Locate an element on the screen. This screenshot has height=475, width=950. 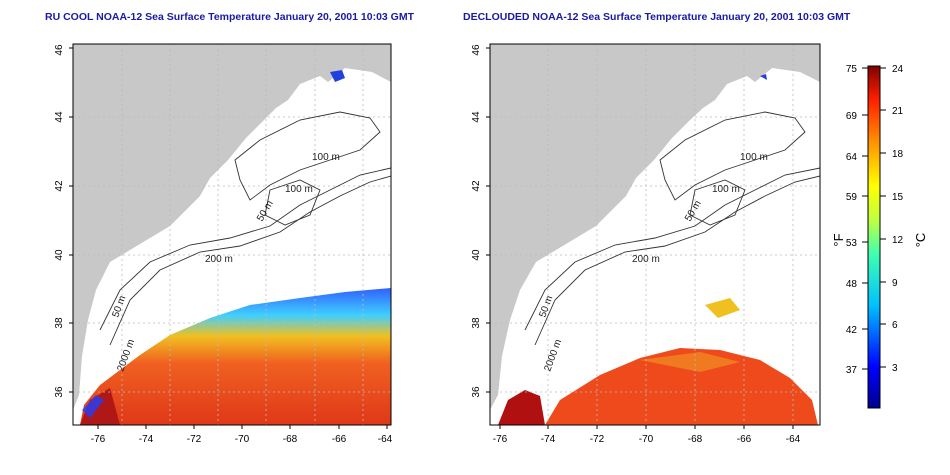
f-tick-label: 53 is located at coordinates (852, 243).